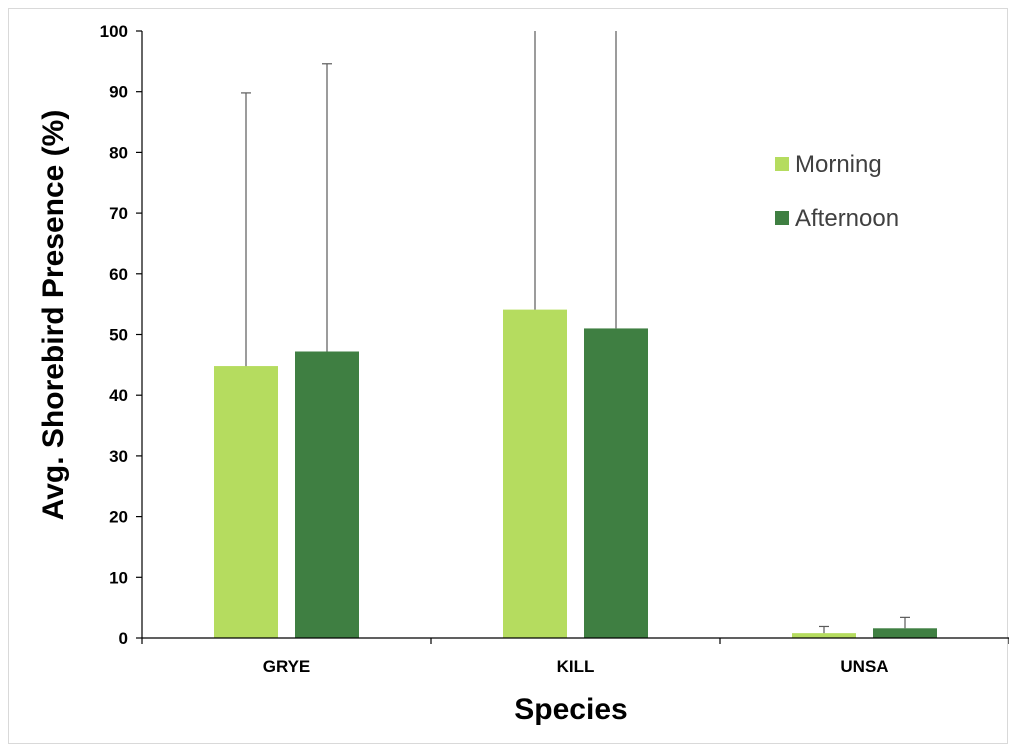 The width and height of the screenshot is (1010, 750). What do you see at coordinates (864, 666) in the screenshot?
I see `x-tick-label: UNSA` at bounding box center [864, 666].